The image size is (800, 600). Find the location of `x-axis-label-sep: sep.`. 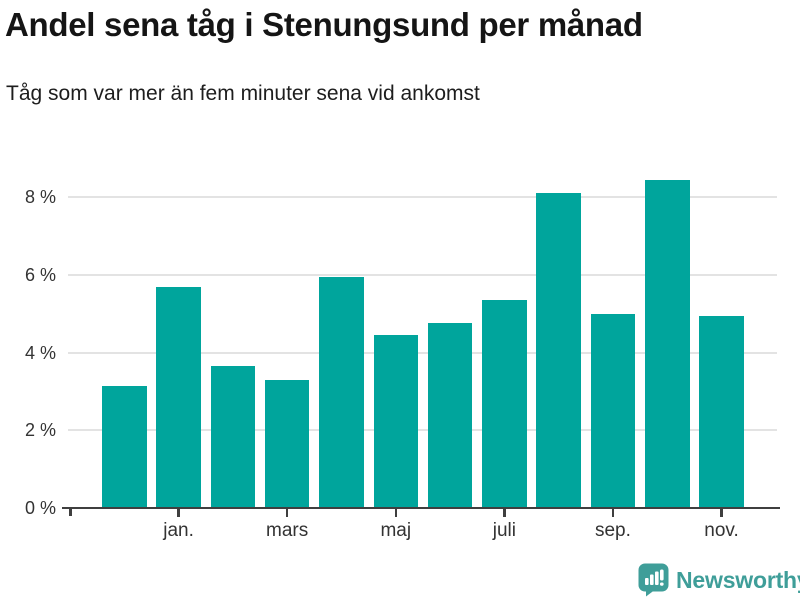

x-axis-label-sep: sep. is located at coordinates (612, 530).